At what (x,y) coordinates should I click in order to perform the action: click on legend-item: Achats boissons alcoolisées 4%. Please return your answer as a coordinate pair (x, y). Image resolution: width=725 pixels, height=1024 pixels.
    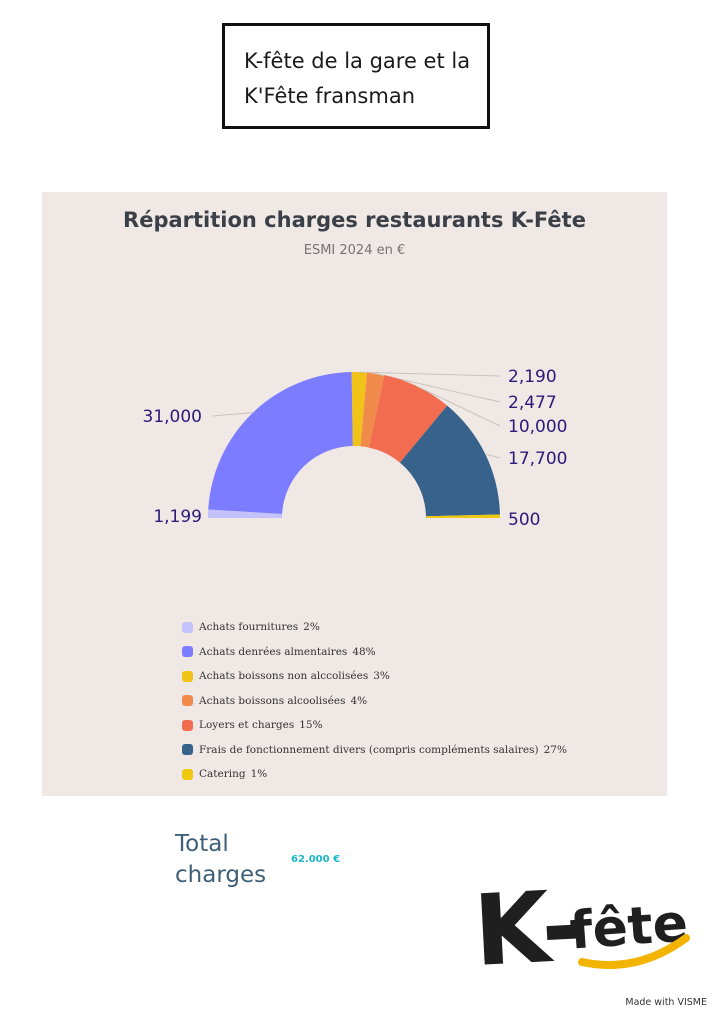
    Looking at the image, I should click on (374, 701).